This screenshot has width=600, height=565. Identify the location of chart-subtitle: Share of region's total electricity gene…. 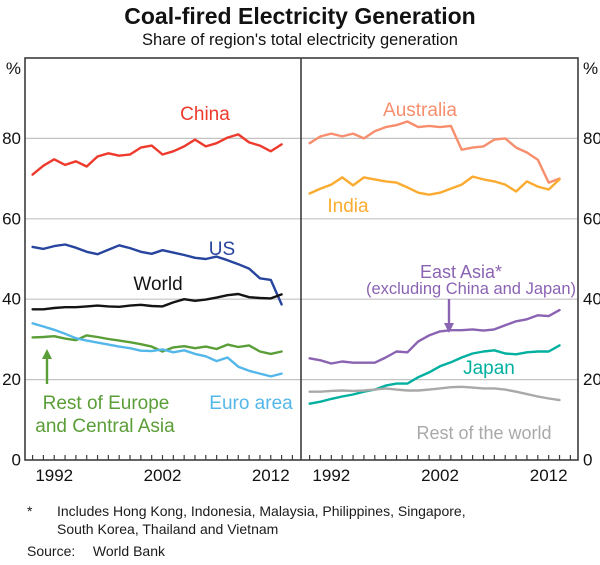
(300, 40).